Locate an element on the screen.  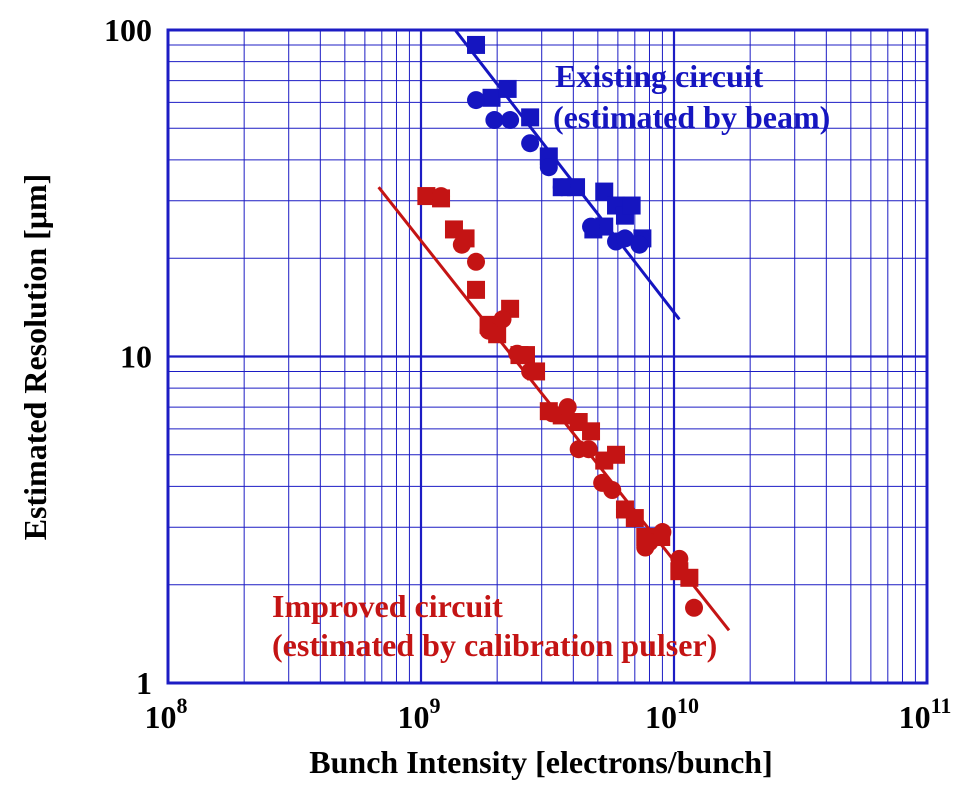
x-tick-label: 10⁸ is located at coordinates (166, 714).